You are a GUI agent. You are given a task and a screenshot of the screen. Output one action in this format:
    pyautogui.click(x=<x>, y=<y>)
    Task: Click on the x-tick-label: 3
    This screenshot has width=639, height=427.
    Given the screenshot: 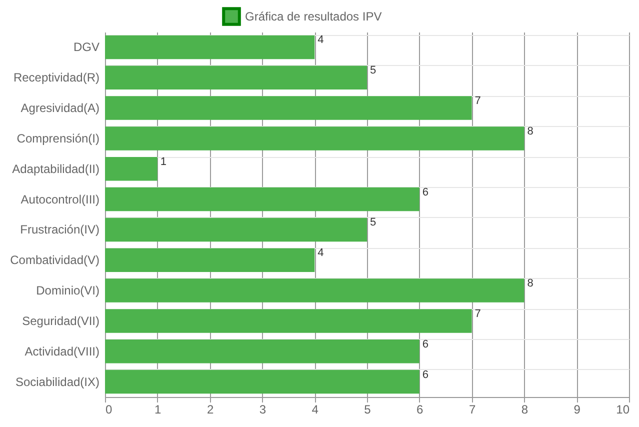 What is the action you would take?
    pyautogui.click(x=262, y=409)
    